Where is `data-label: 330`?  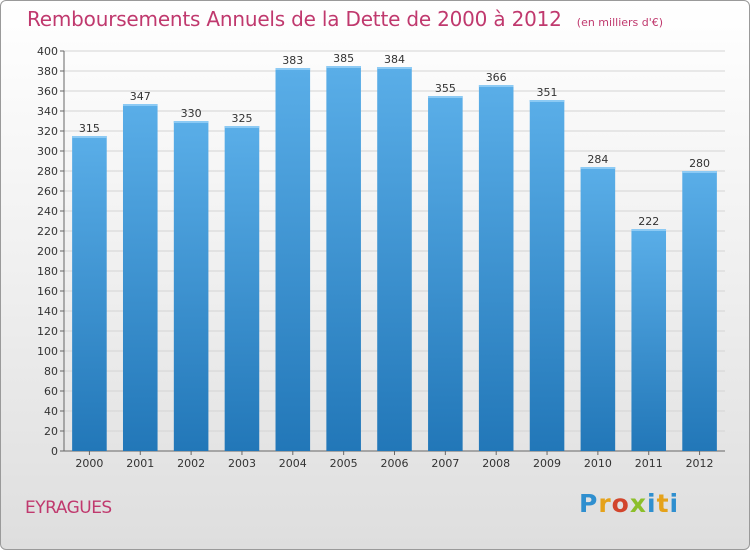 data-label: 330 is located at coordinates (191, 113).